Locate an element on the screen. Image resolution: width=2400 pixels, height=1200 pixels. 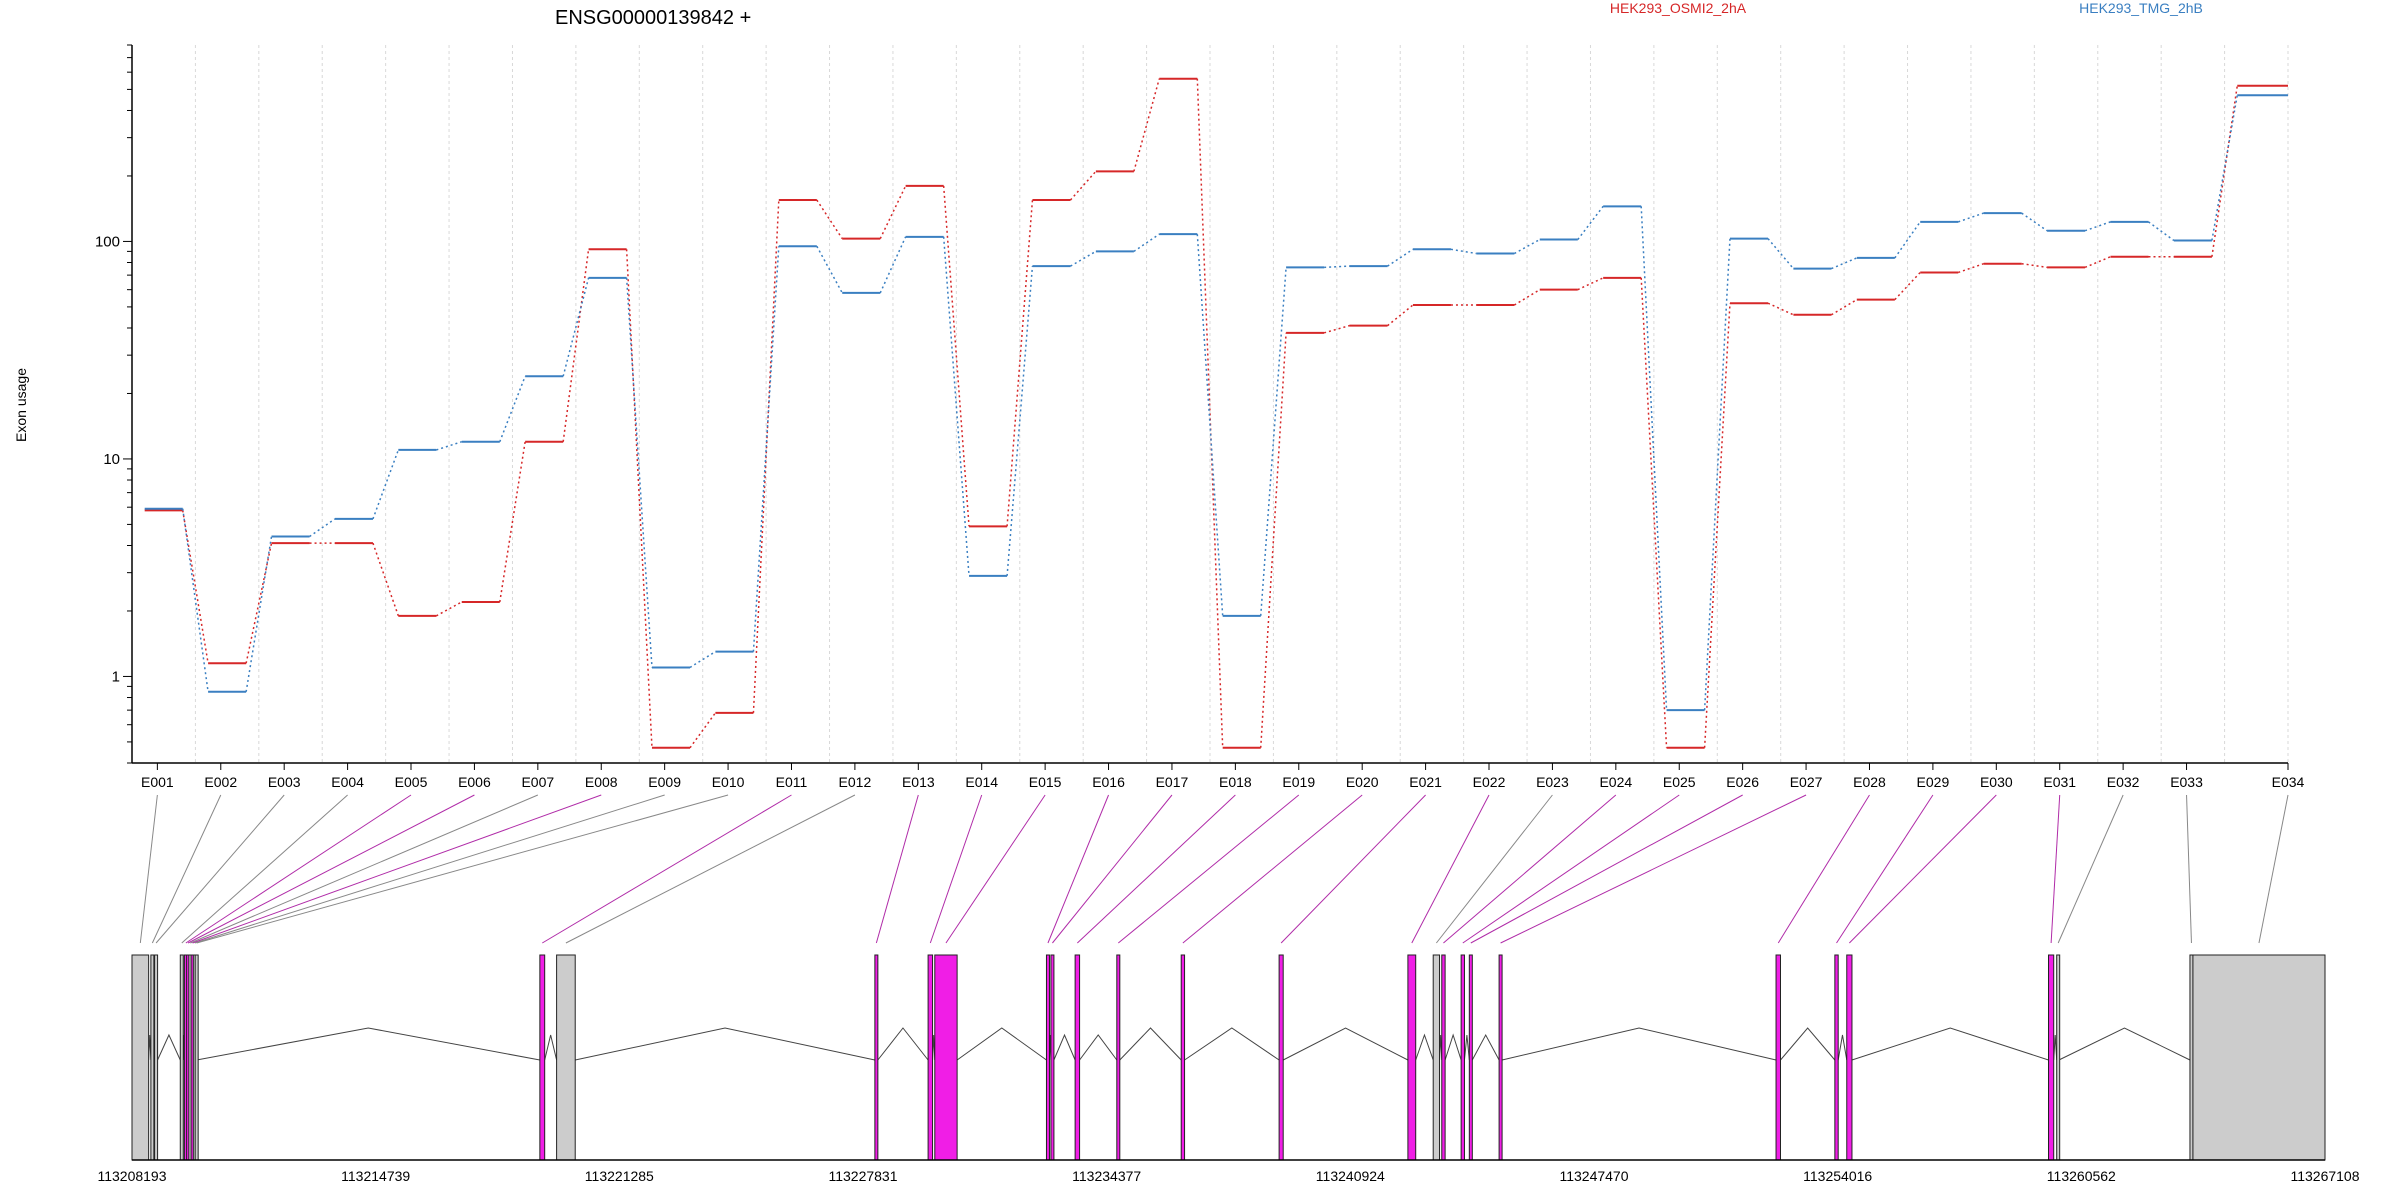
exon-box-e015 is located at coordinates (946, 1057).